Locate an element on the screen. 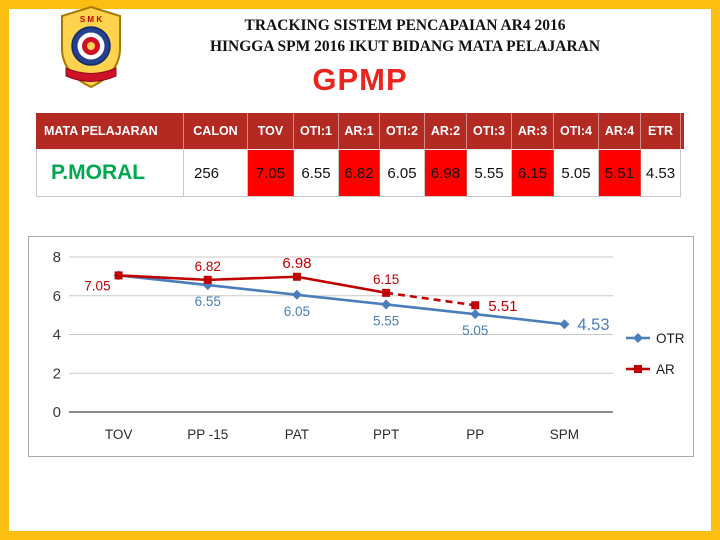  svg-text: PPT is located at coordinates (386, 434).